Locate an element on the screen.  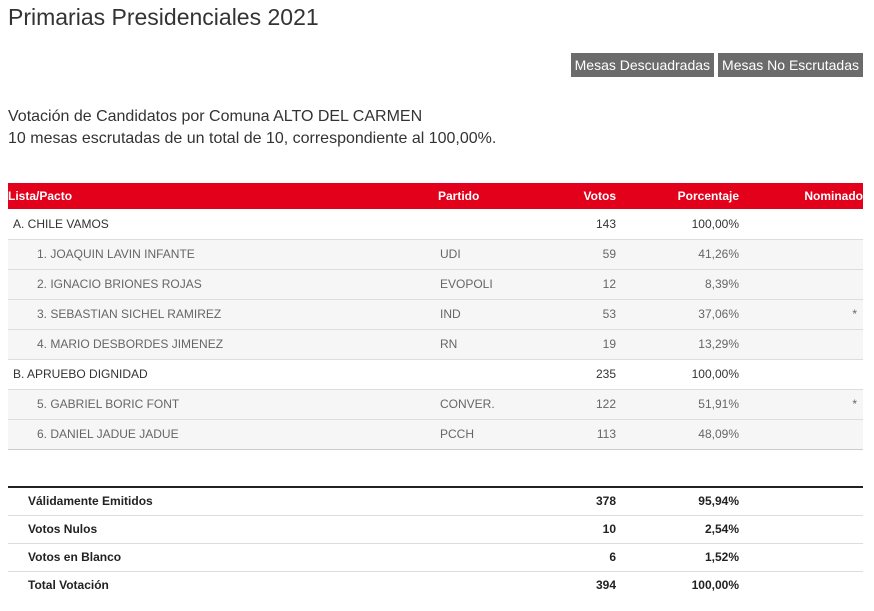
totals-label: Total Votación is located at coordinates (68, 585).